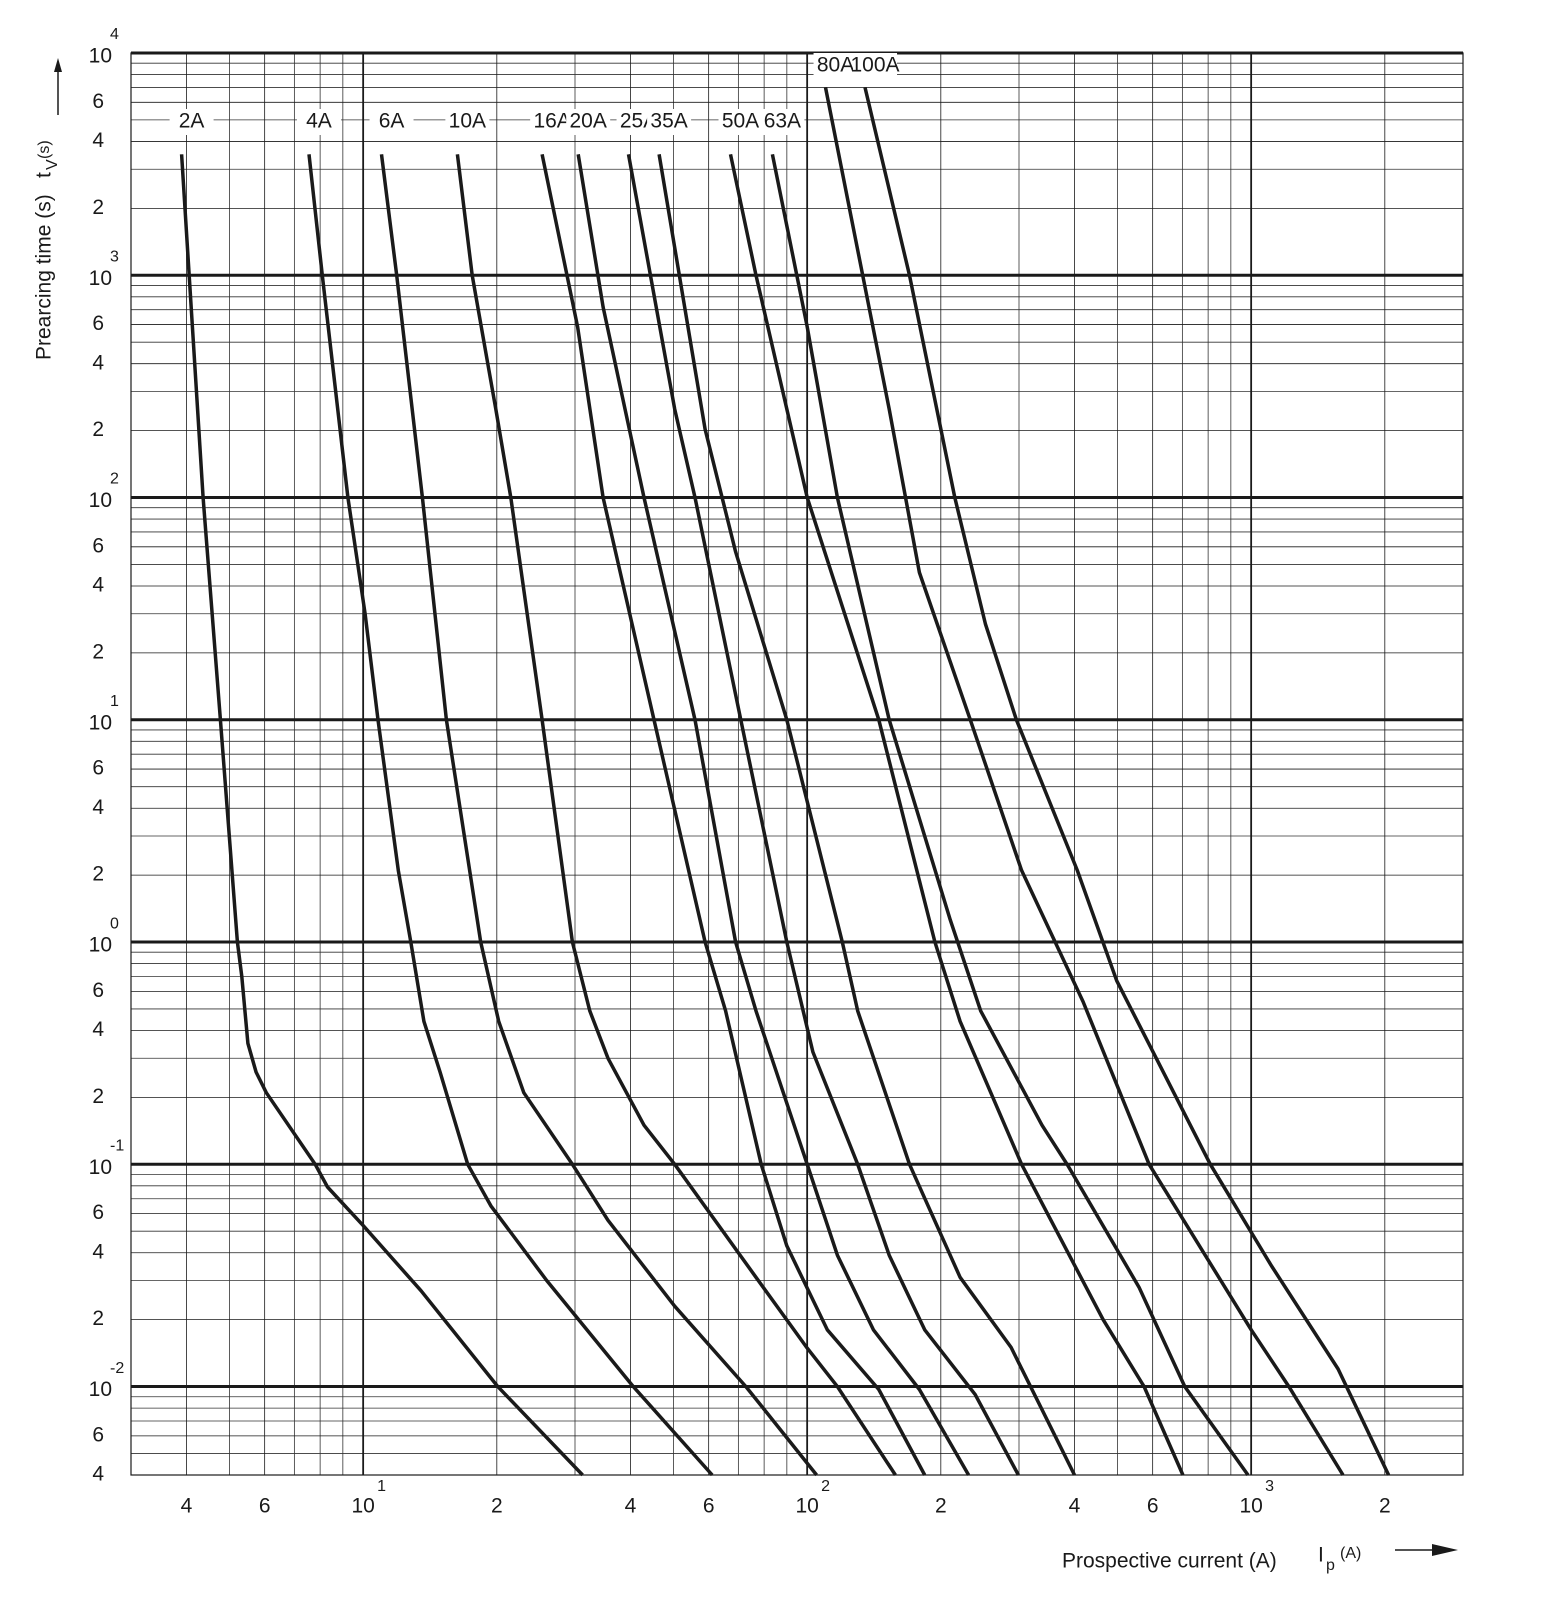 This screenshot has height=1617, width=1563. What do you see at coordinates (117, 1368) in the screenshot?
I see `y-tick-sup: -2` at bounding box center [117, 1368].